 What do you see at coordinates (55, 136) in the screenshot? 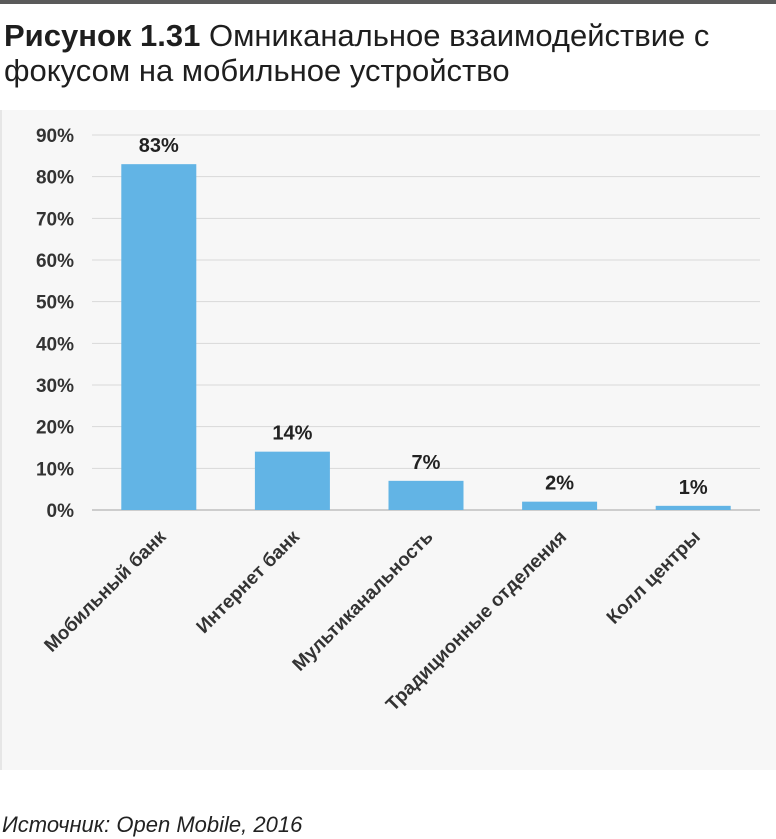
I see `y-tick-label: 90%` at bounding box center [55, 136].